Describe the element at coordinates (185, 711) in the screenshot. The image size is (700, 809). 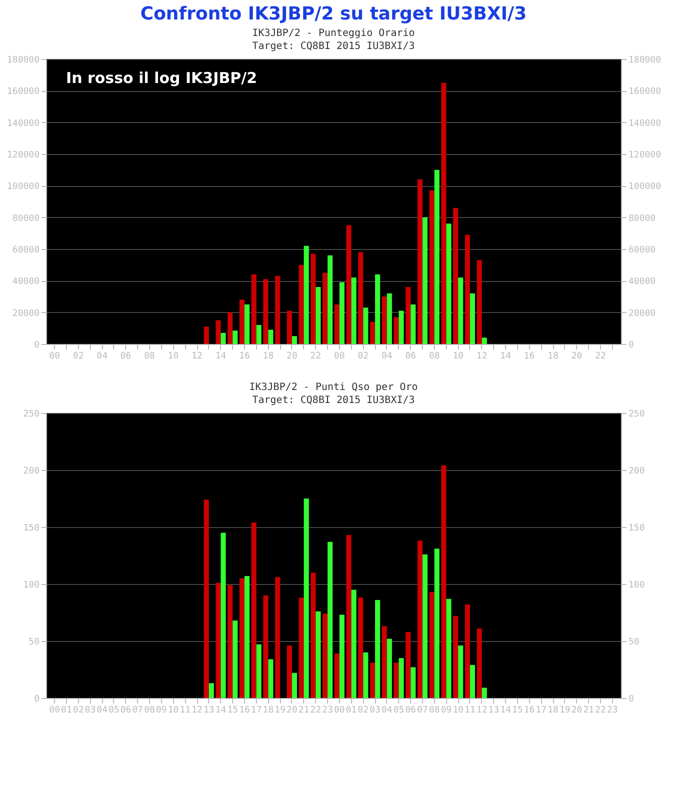
I see `x-tick-label: 11` at that location.